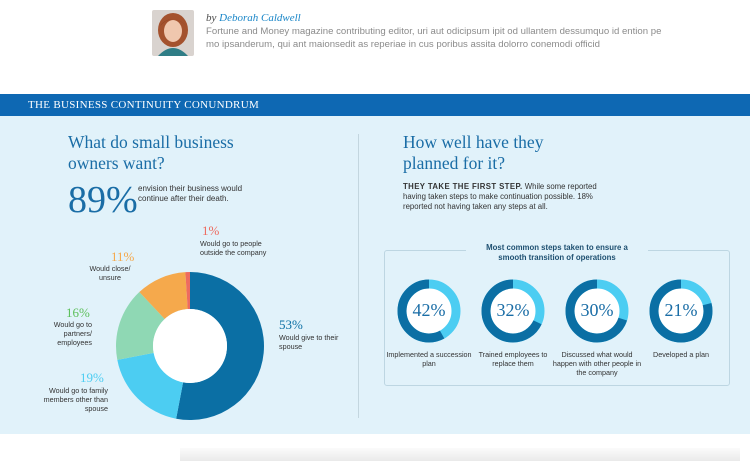 The width and height of the screenshot is (750, 461). Describe the element at coordinates (78, 312) in the screenshot. I see `slice-pct-partners: 16%` at that location.